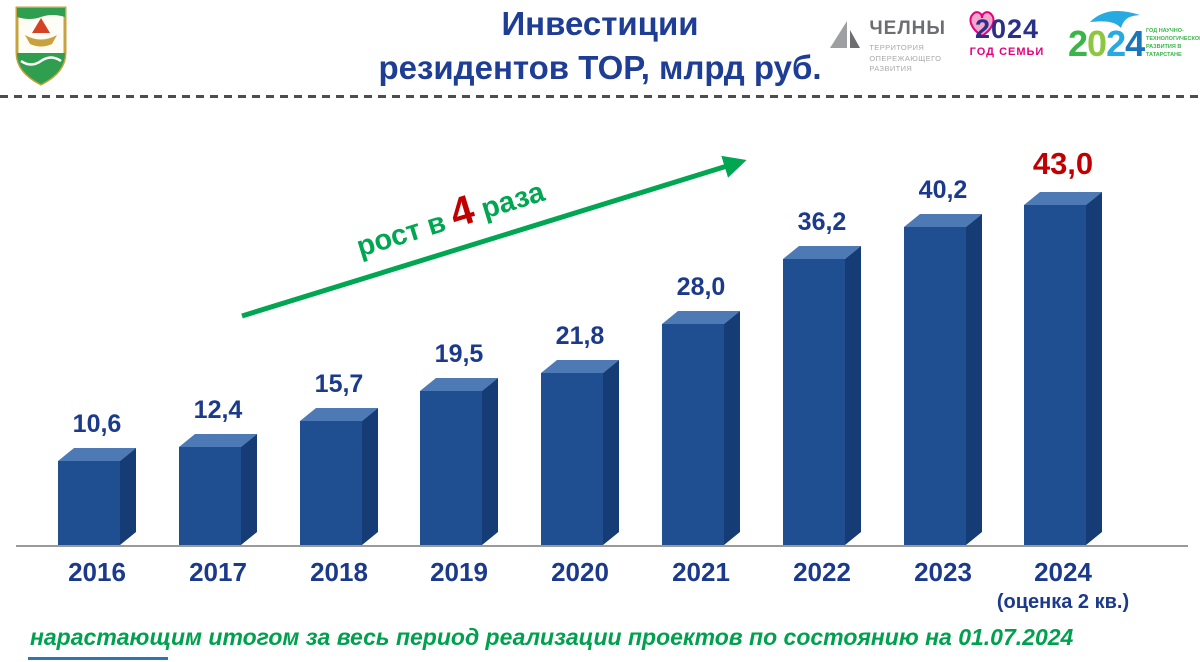  I want to click on category-label: 2018, so click(339, 572).